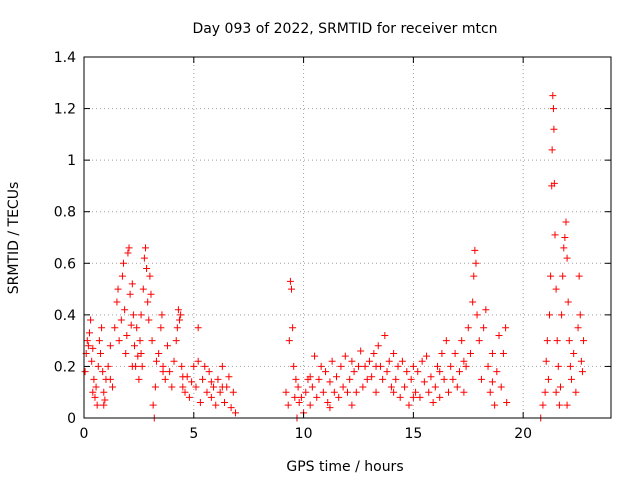  Describe the element at coordinates (523, 434) in the screenshot. I see `x-tick-label: 20` at that location.